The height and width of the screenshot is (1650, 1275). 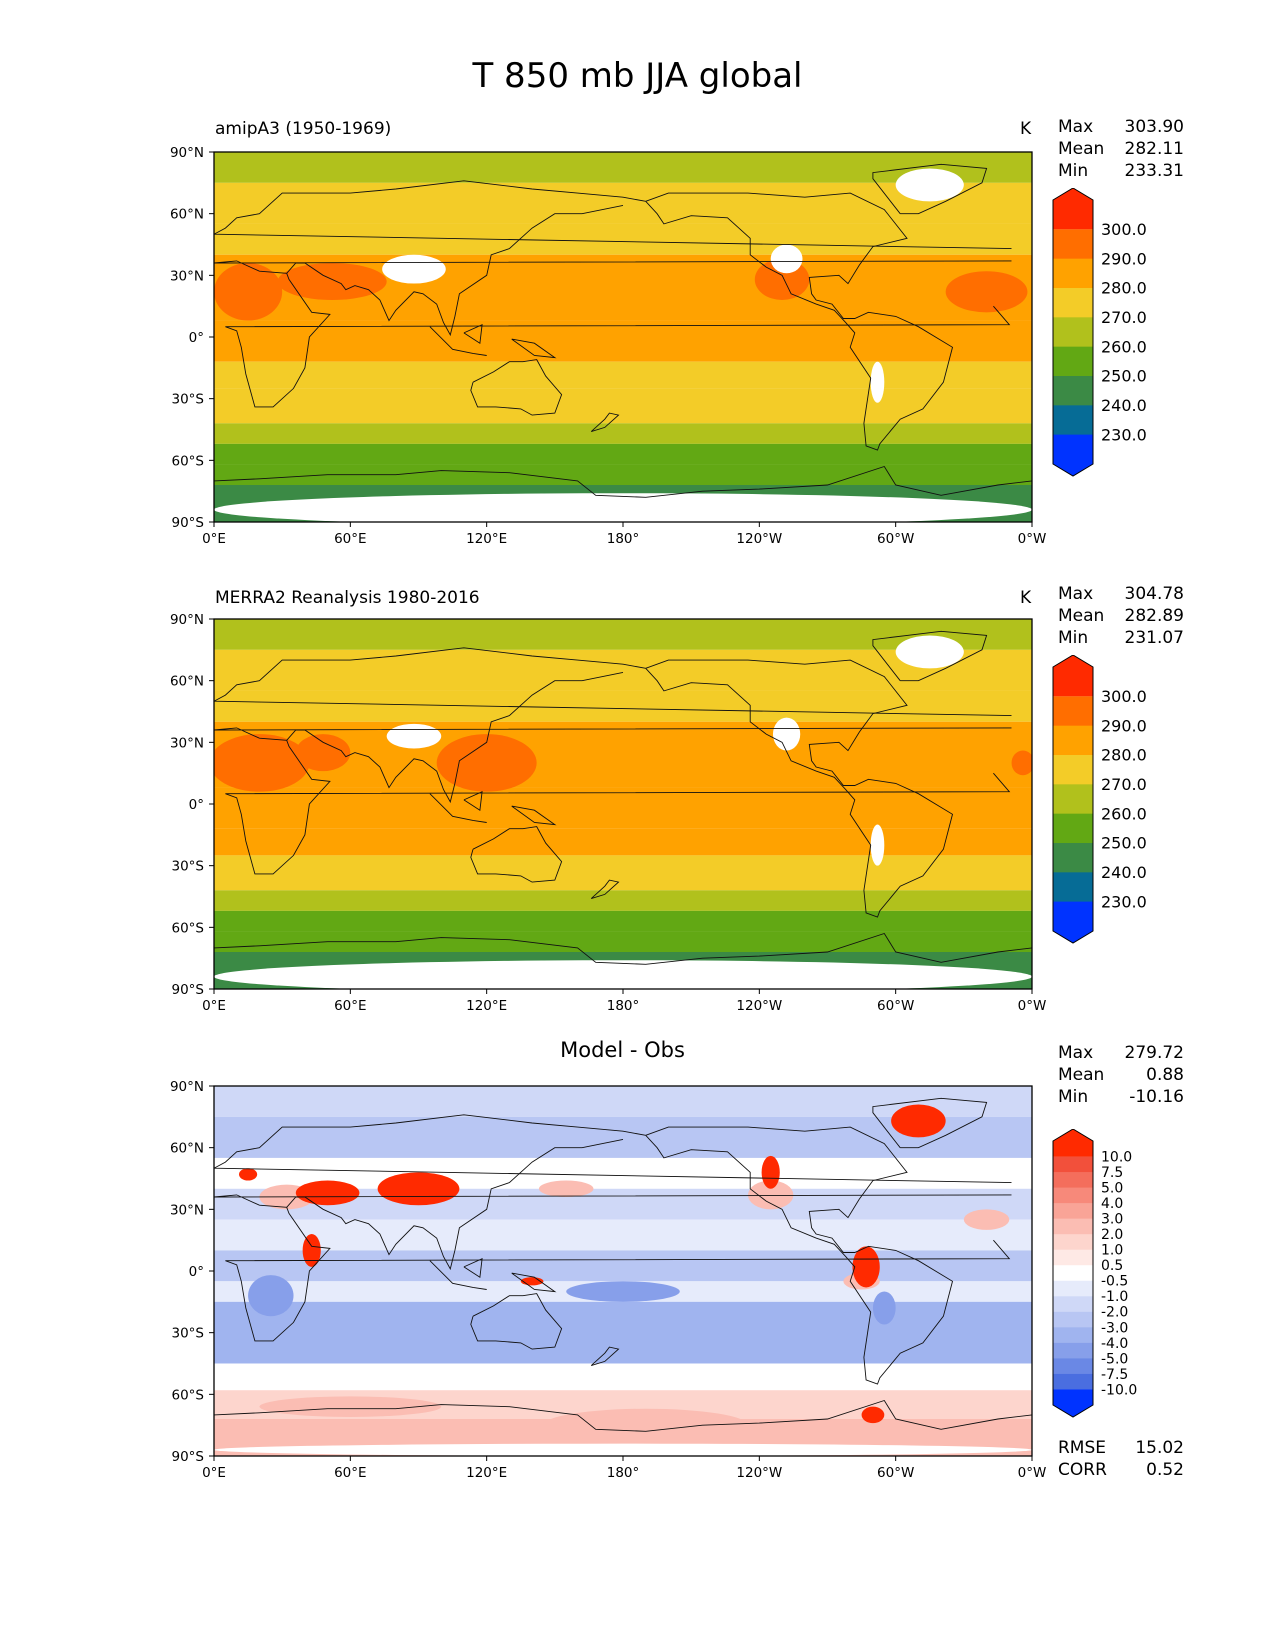 I want to click on colorbar-level-label: -4.0, so click(x=1114, y=1344).